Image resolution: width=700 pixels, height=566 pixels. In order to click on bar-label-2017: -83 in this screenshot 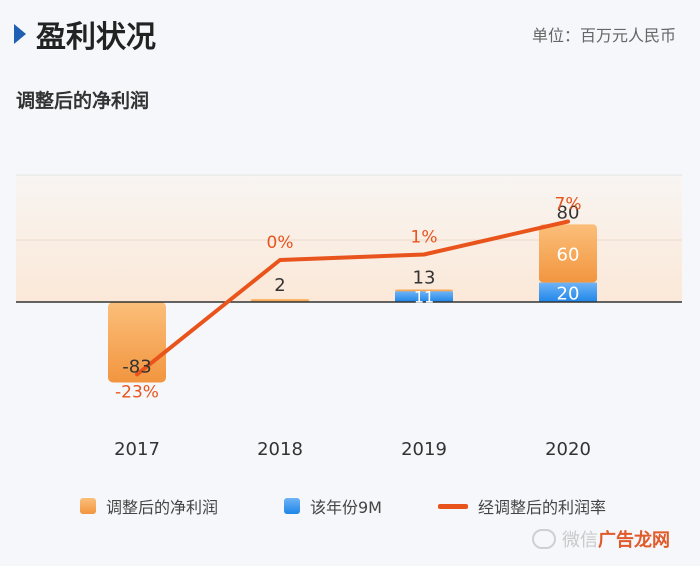, I will do `click(136, 367)`.